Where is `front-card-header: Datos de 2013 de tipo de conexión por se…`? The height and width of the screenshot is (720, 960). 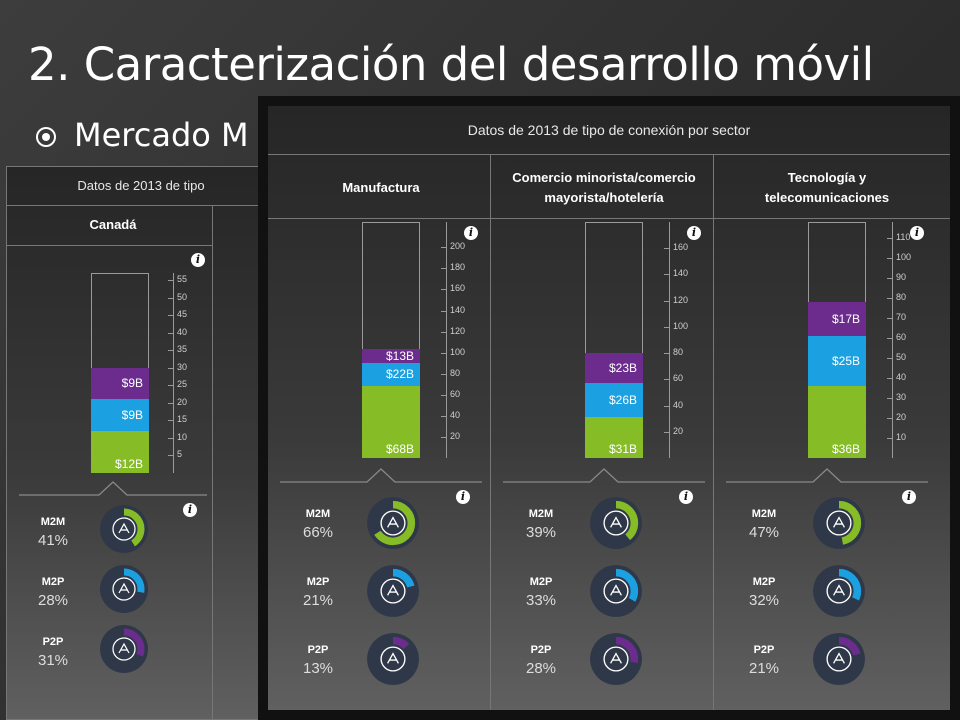
front-card-header: Datos de 2013 de tipo de conexión por se… is located at coordinates (609, 130).